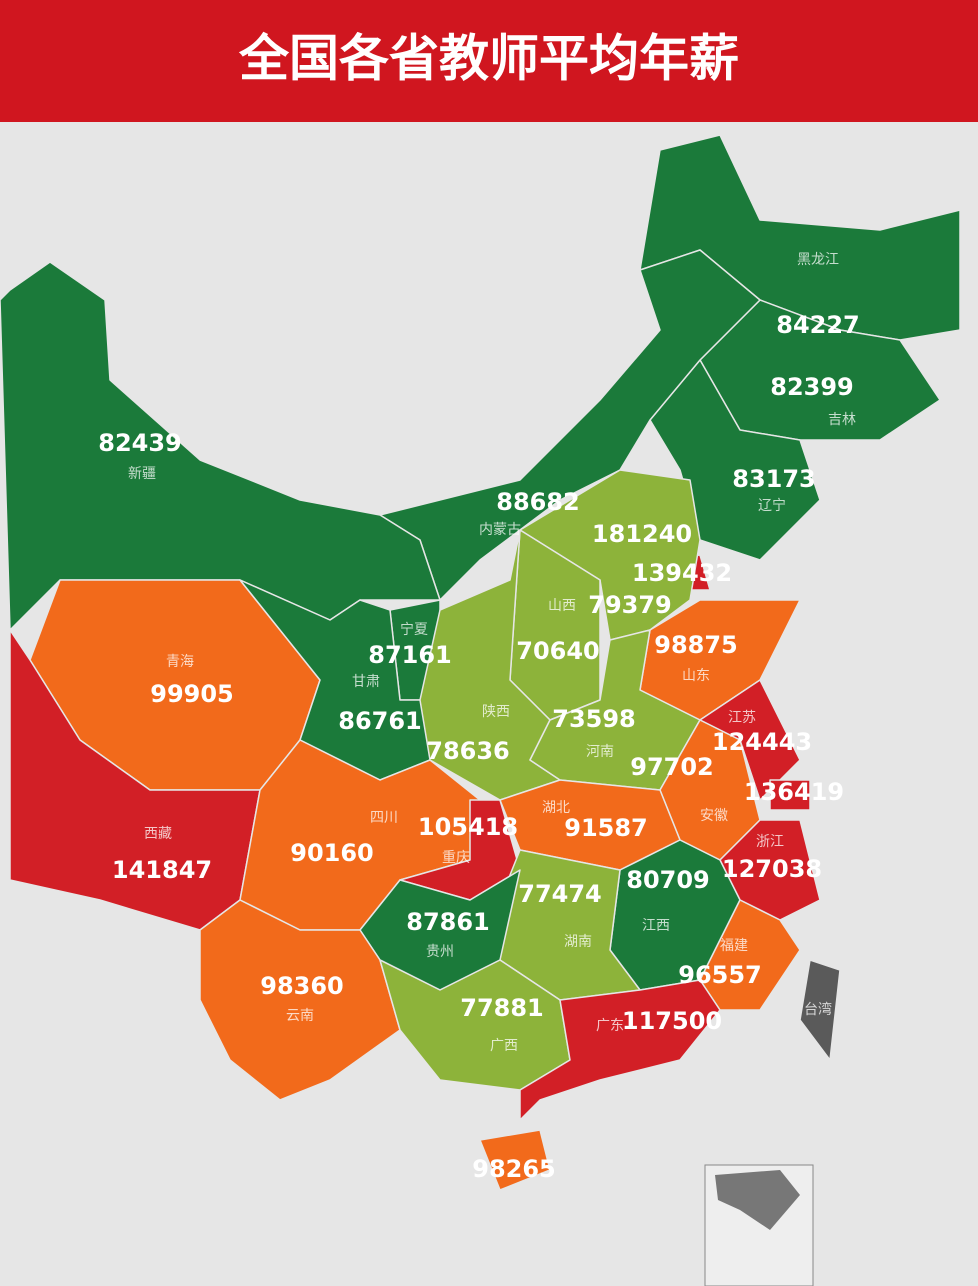 Image resolution: width=978 pixels, height=1286 pixels. What do you see at coordinates (668, 880) in the screenshot?
I see `region-value: 80709` at bounding box center [668, 880].